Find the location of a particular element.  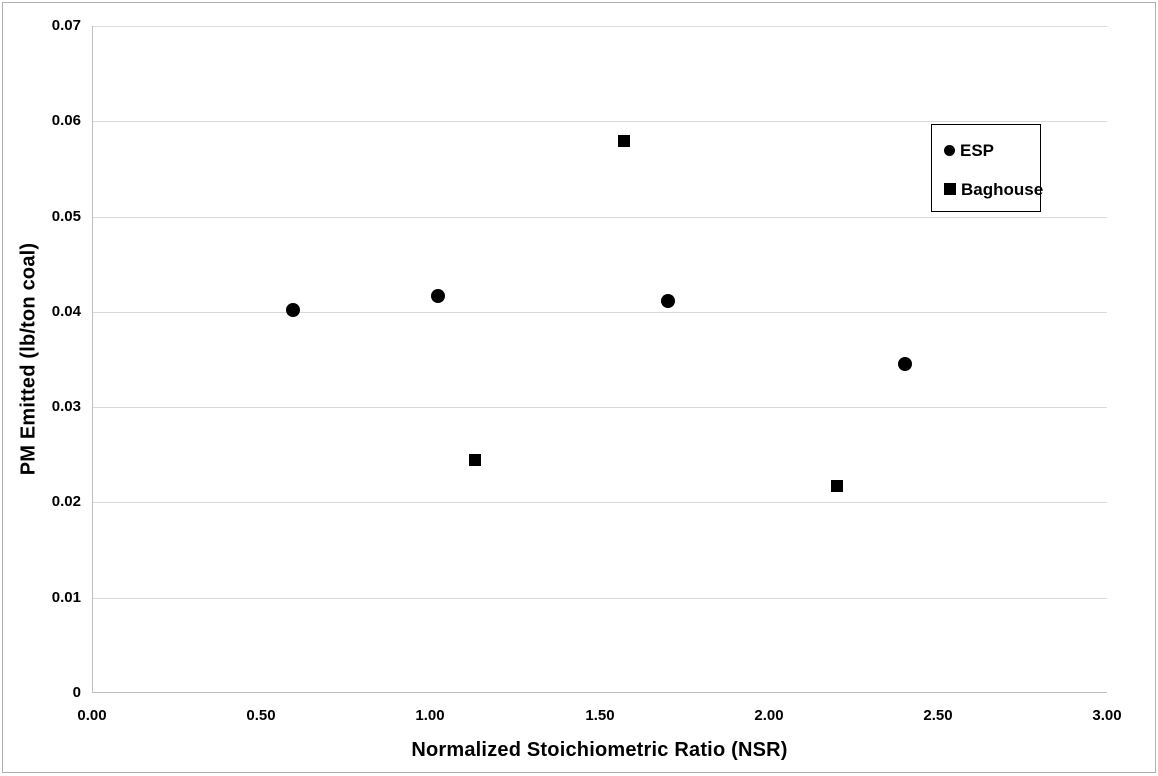

x-axis-title: Normalized Stoichiometric Ratio (NSR) is located at coordinates (599, 750).